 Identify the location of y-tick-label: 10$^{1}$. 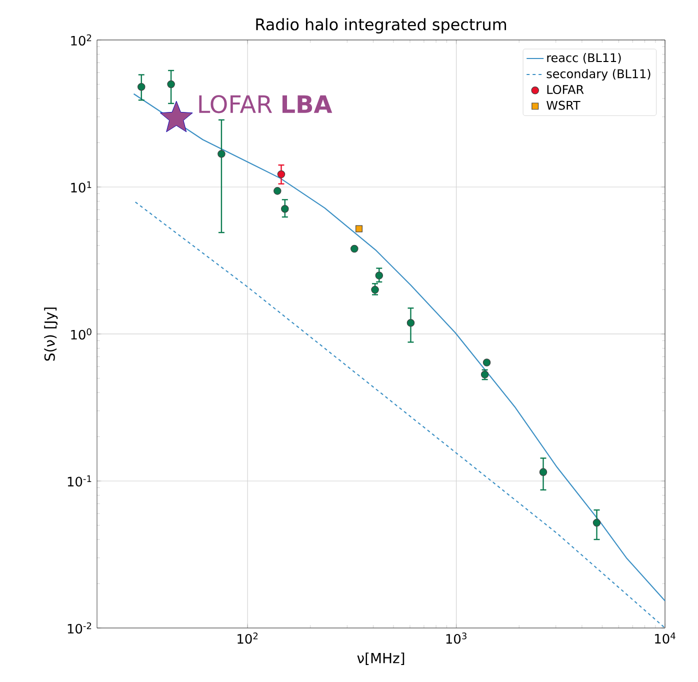
(81, 187).